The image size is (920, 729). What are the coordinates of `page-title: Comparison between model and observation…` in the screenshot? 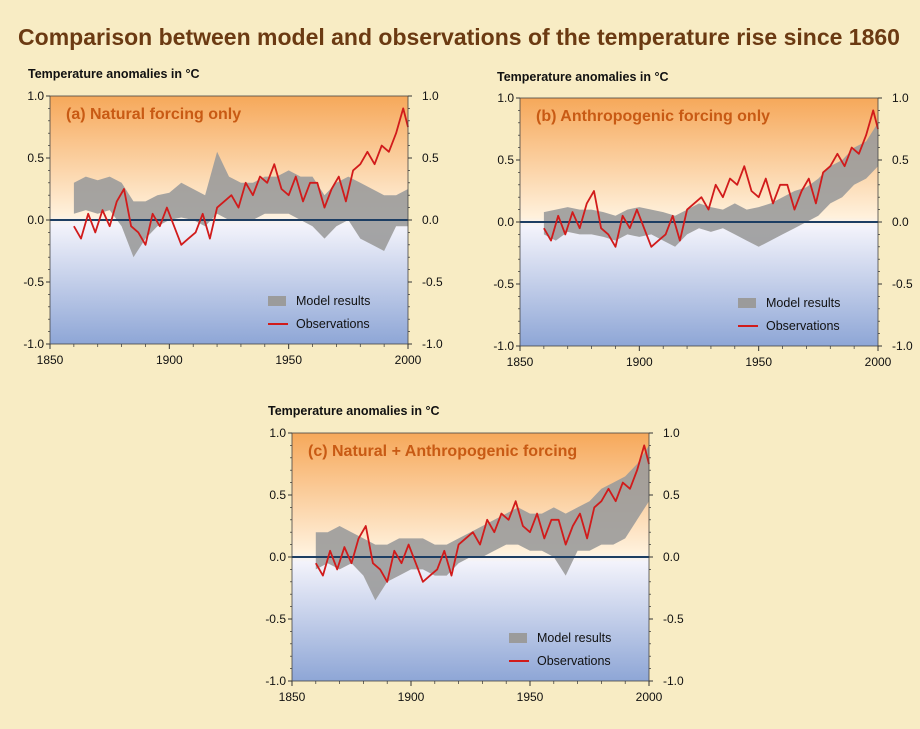 It's located at (459, 37).